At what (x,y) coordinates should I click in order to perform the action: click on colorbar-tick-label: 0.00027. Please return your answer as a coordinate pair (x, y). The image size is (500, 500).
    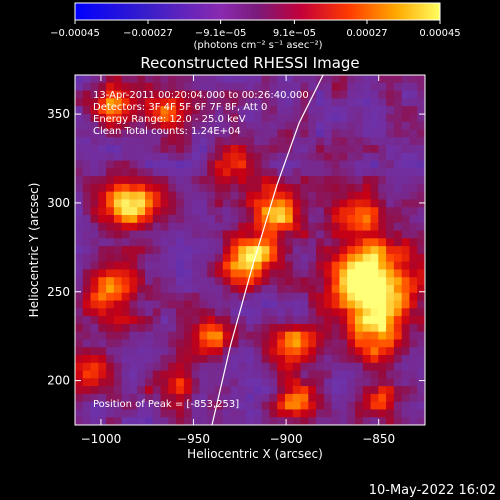
    Looking at the image, I should click on (366, 33).